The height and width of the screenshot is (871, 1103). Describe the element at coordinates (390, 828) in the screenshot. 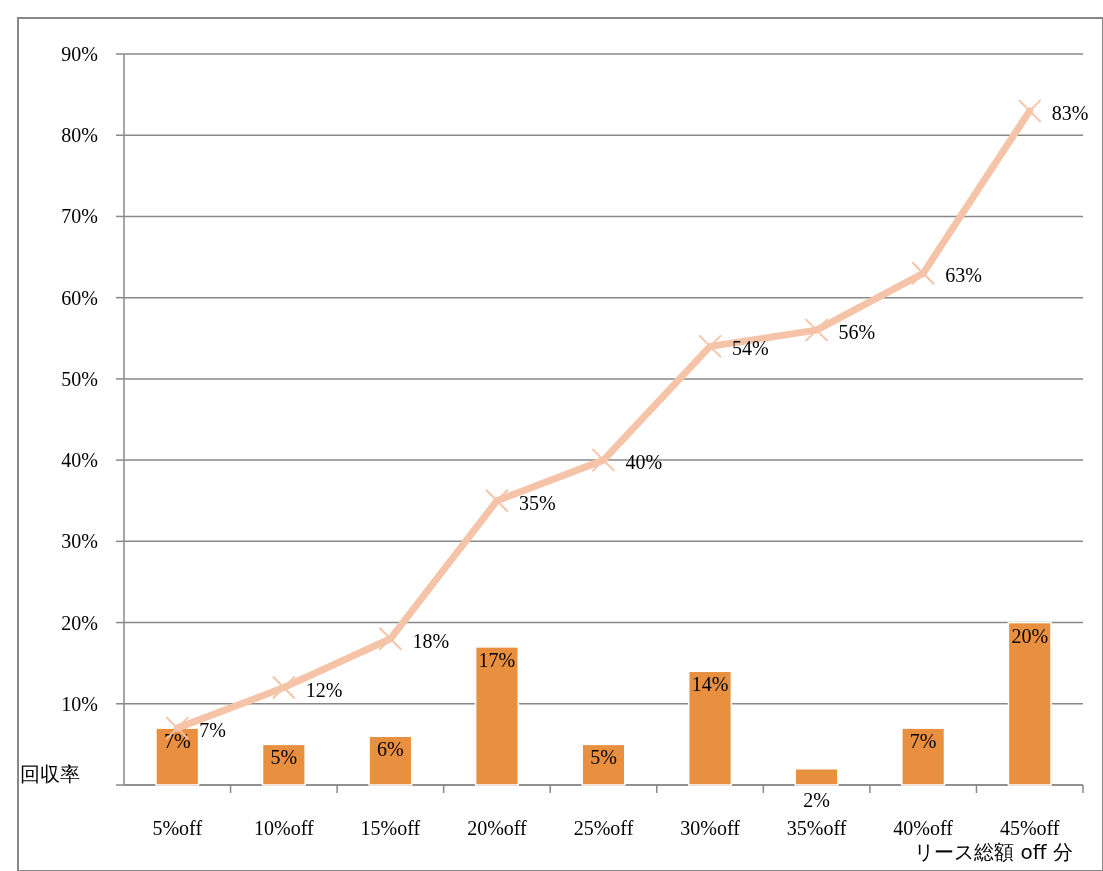

I see `x-tick-label: 15%off` at that location.